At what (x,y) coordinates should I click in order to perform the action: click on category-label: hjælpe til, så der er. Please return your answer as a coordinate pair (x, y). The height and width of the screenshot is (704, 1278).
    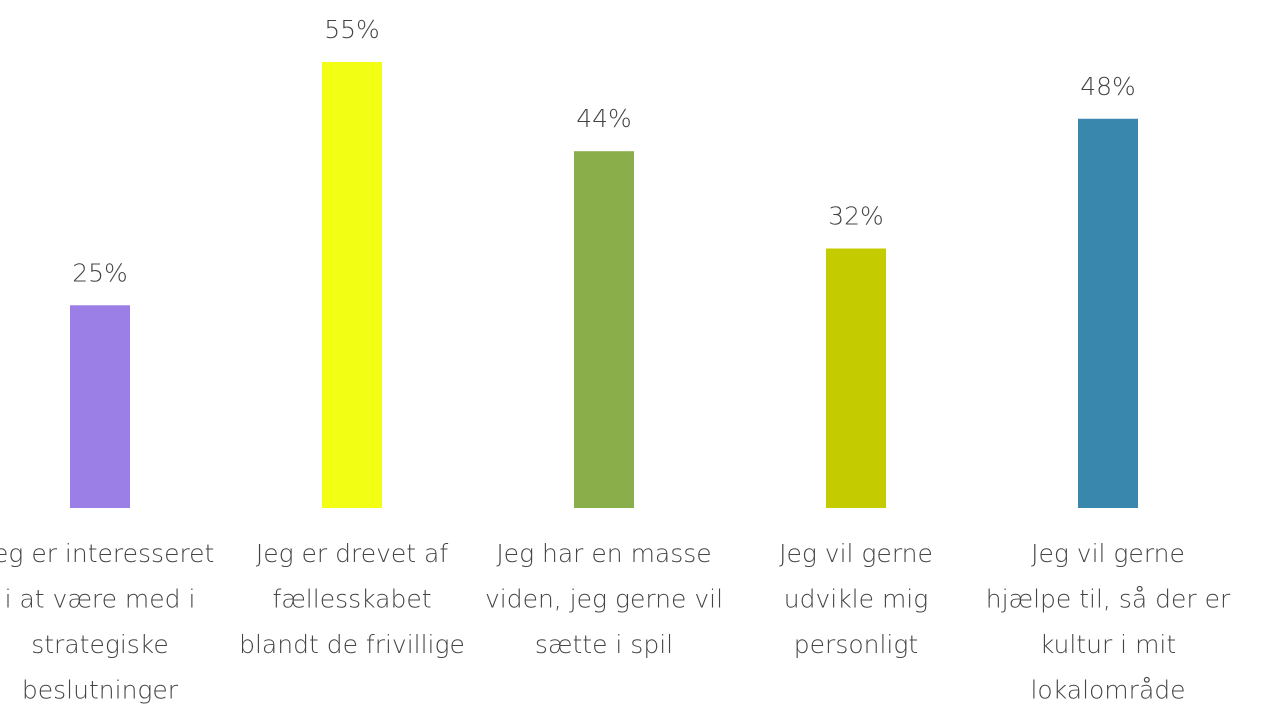
    Looking at the image, I should click on (1108, 599).